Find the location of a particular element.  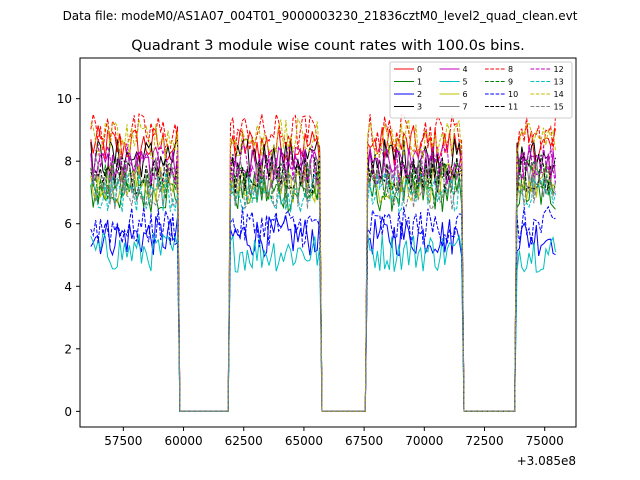

x-tick-label: 72500 is located at coordinates (484, 441).